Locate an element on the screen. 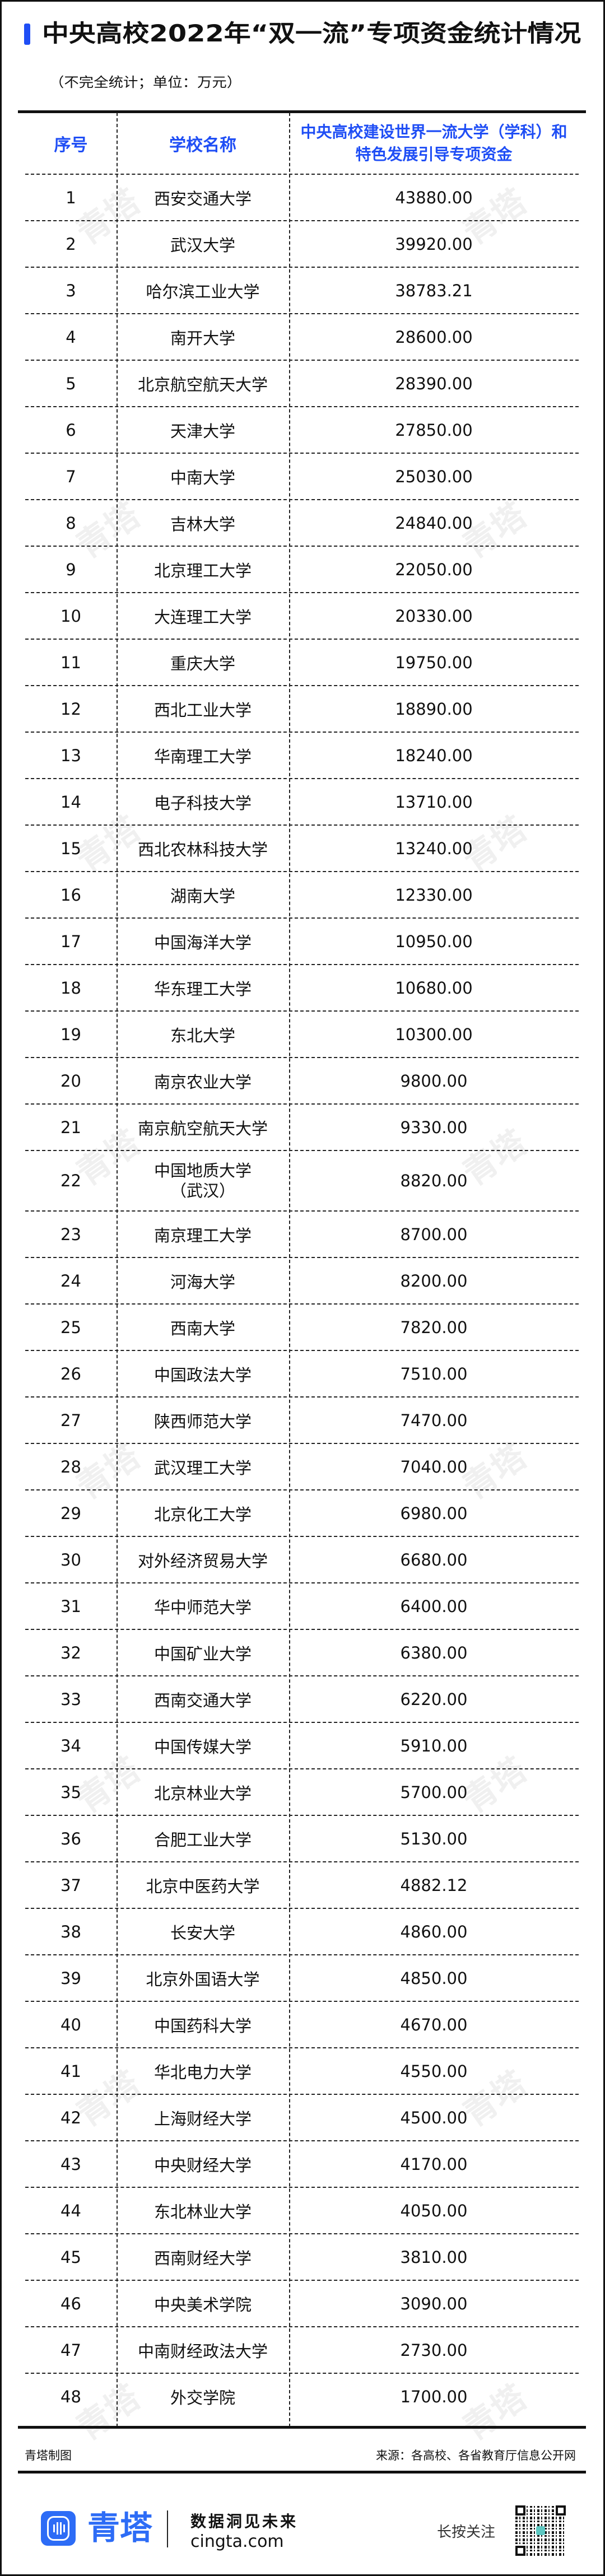  row-index: 3 is located at coordinates (71, 290).